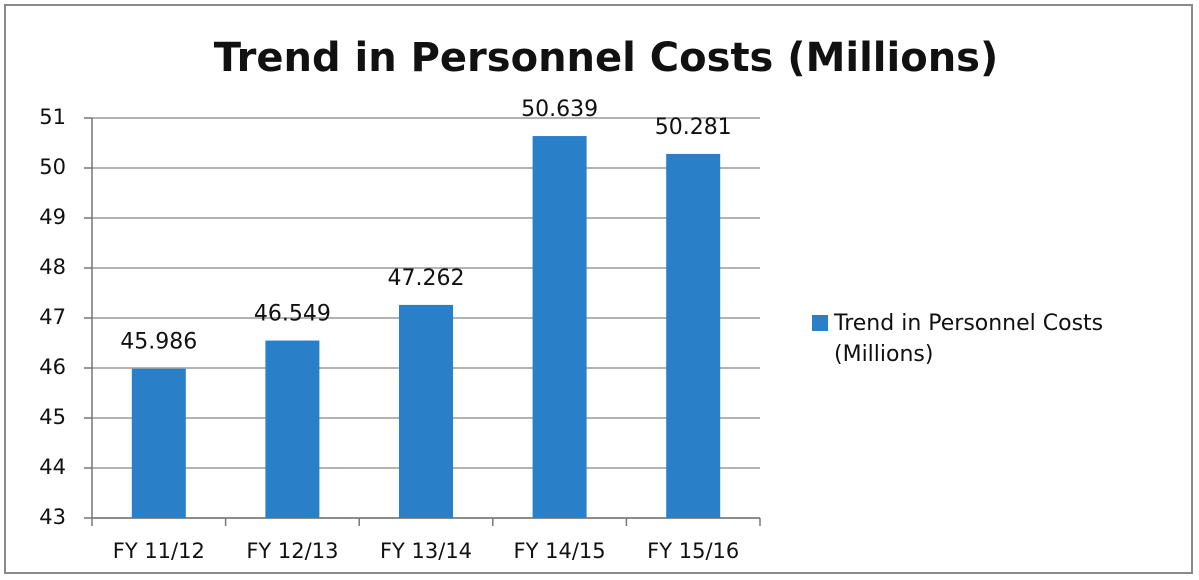 Image resolution: width=1199 pixels, height=580 pixels. I want to click on x-tick-label: FY 12/13, so click(292, 551).